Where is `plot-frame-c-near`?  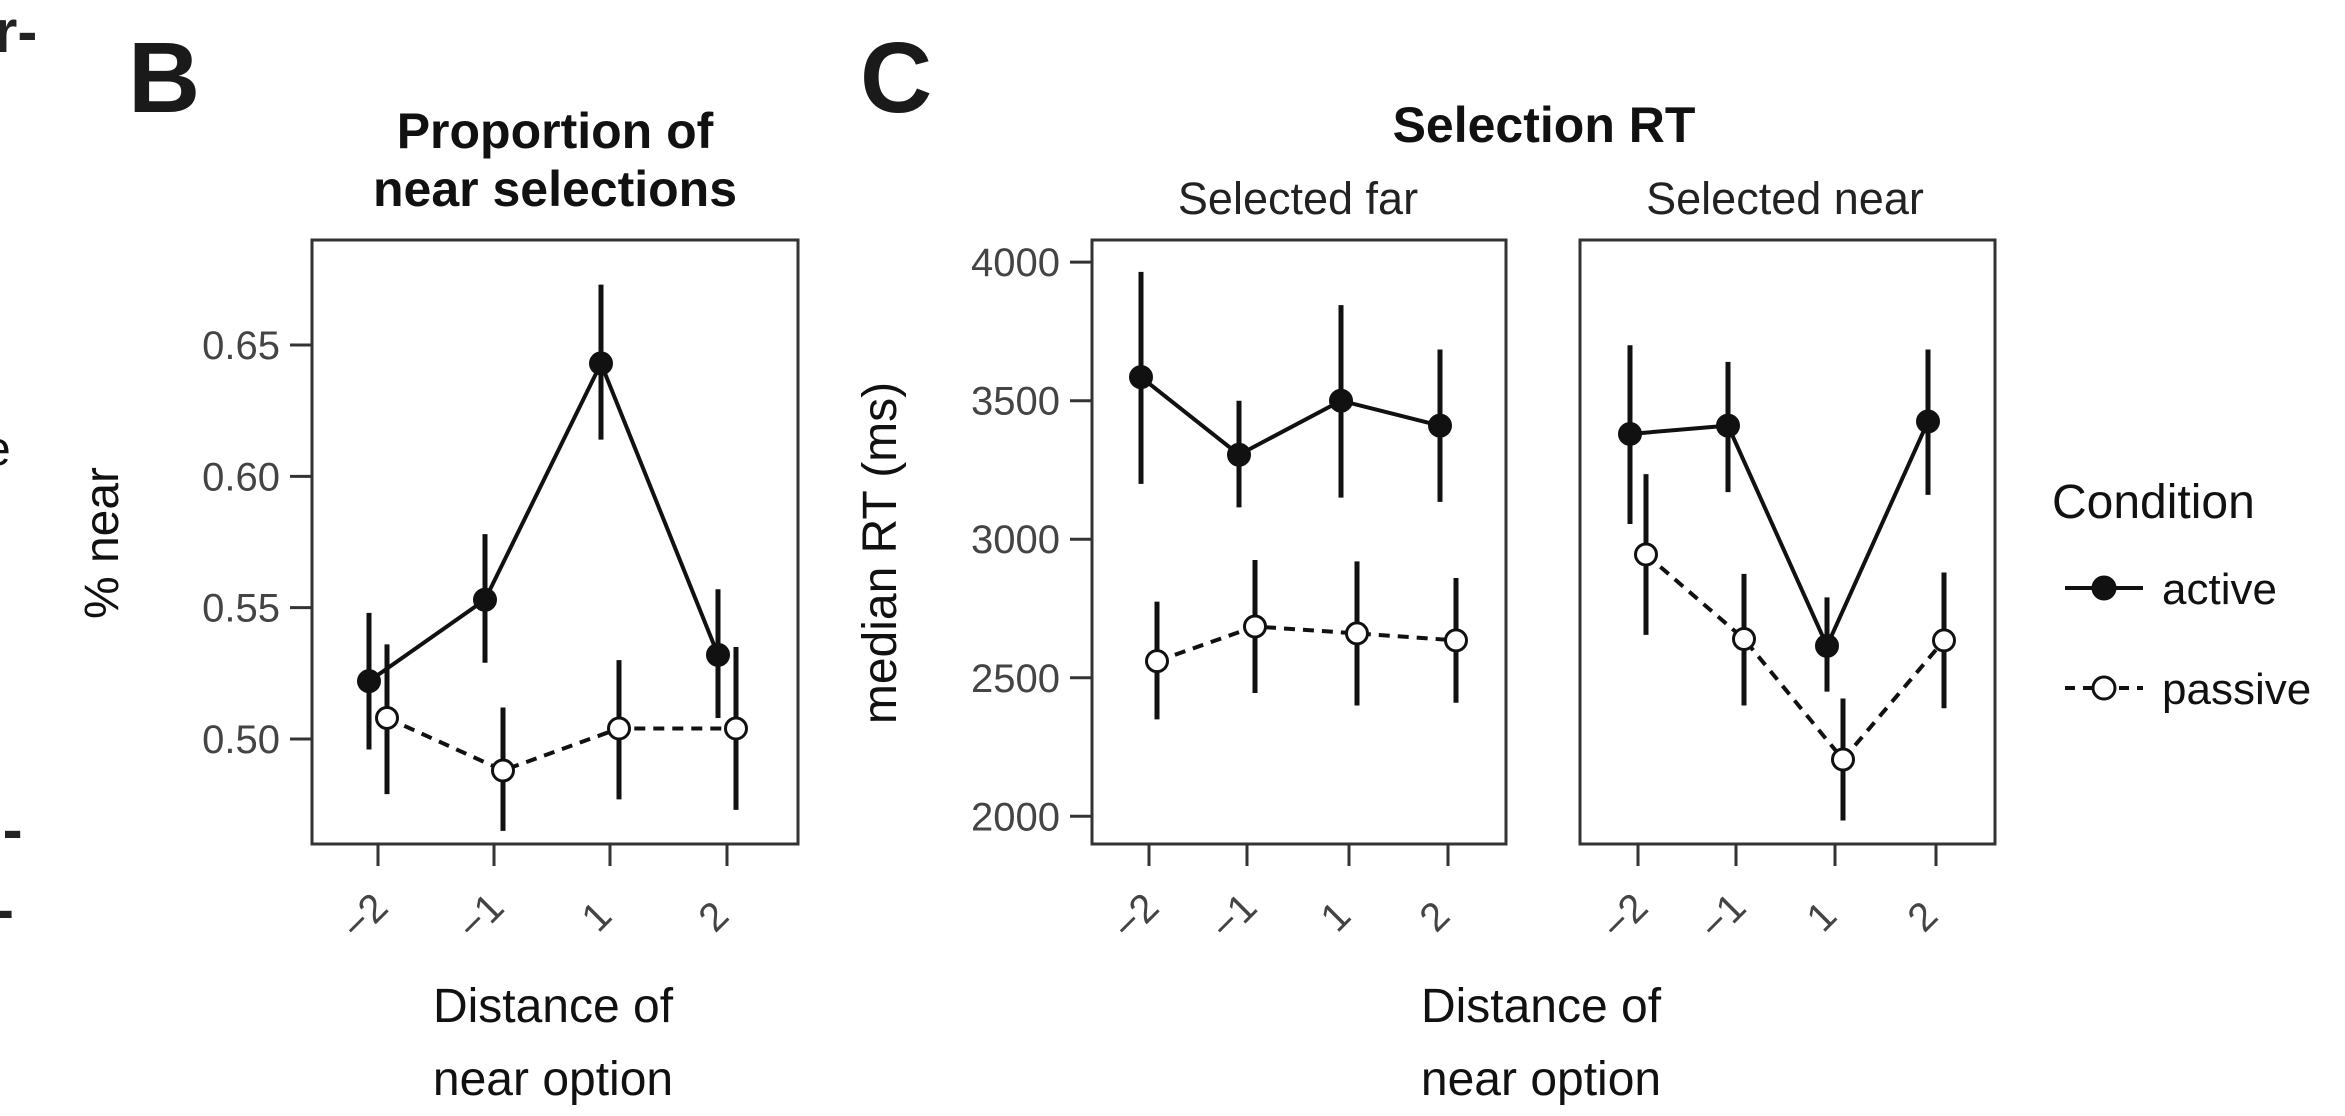
plot-frame-c-near is located at coordinates (1787, 542).